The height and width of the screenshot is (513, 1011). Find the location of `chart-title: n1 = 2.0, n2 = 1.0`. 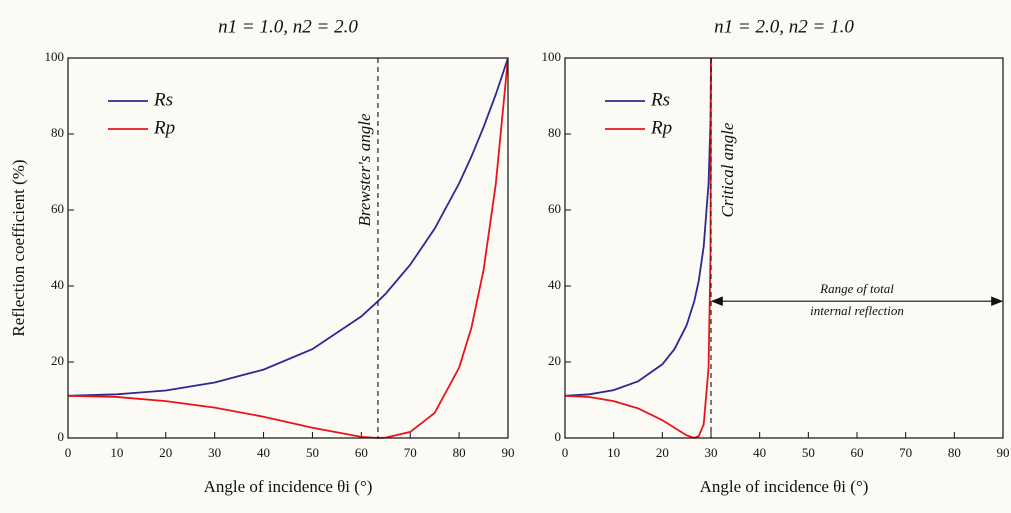

chart-title: n1 = 2.0, n2 = 1.0 is located at coordinates (784, 26).